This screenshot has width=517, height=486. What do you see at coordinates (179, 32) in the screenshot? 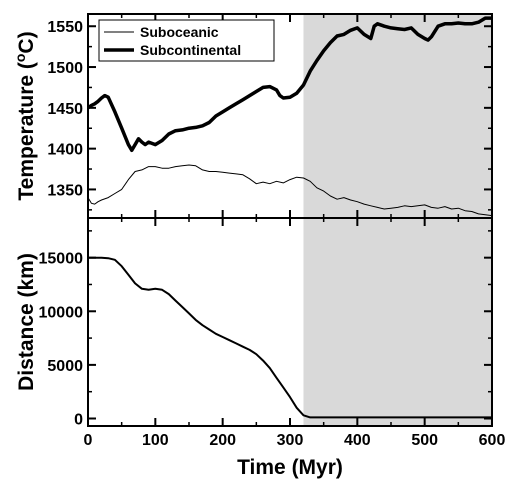
I see `legend-label-suboceanic: Suboceanic` at bounding box center [179, 32].